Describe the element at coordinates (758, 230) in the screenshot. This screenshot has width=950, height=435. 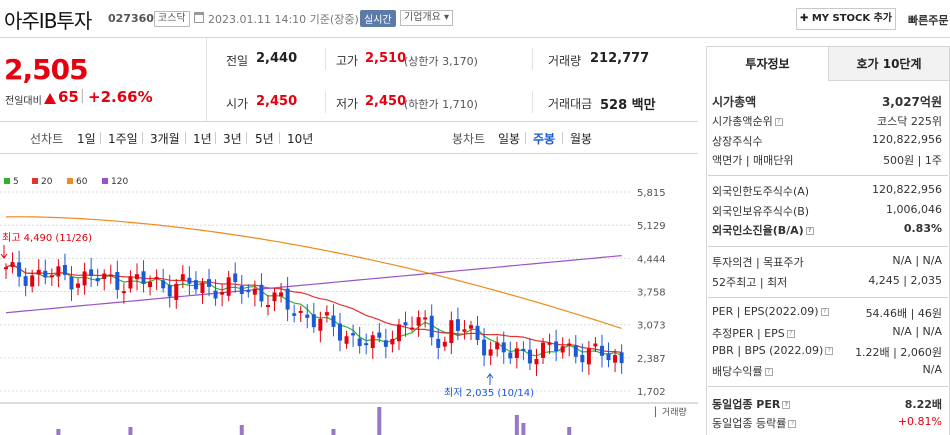
I see `foreign-ratio-label: 외국인소진율(B/A)` at that location.